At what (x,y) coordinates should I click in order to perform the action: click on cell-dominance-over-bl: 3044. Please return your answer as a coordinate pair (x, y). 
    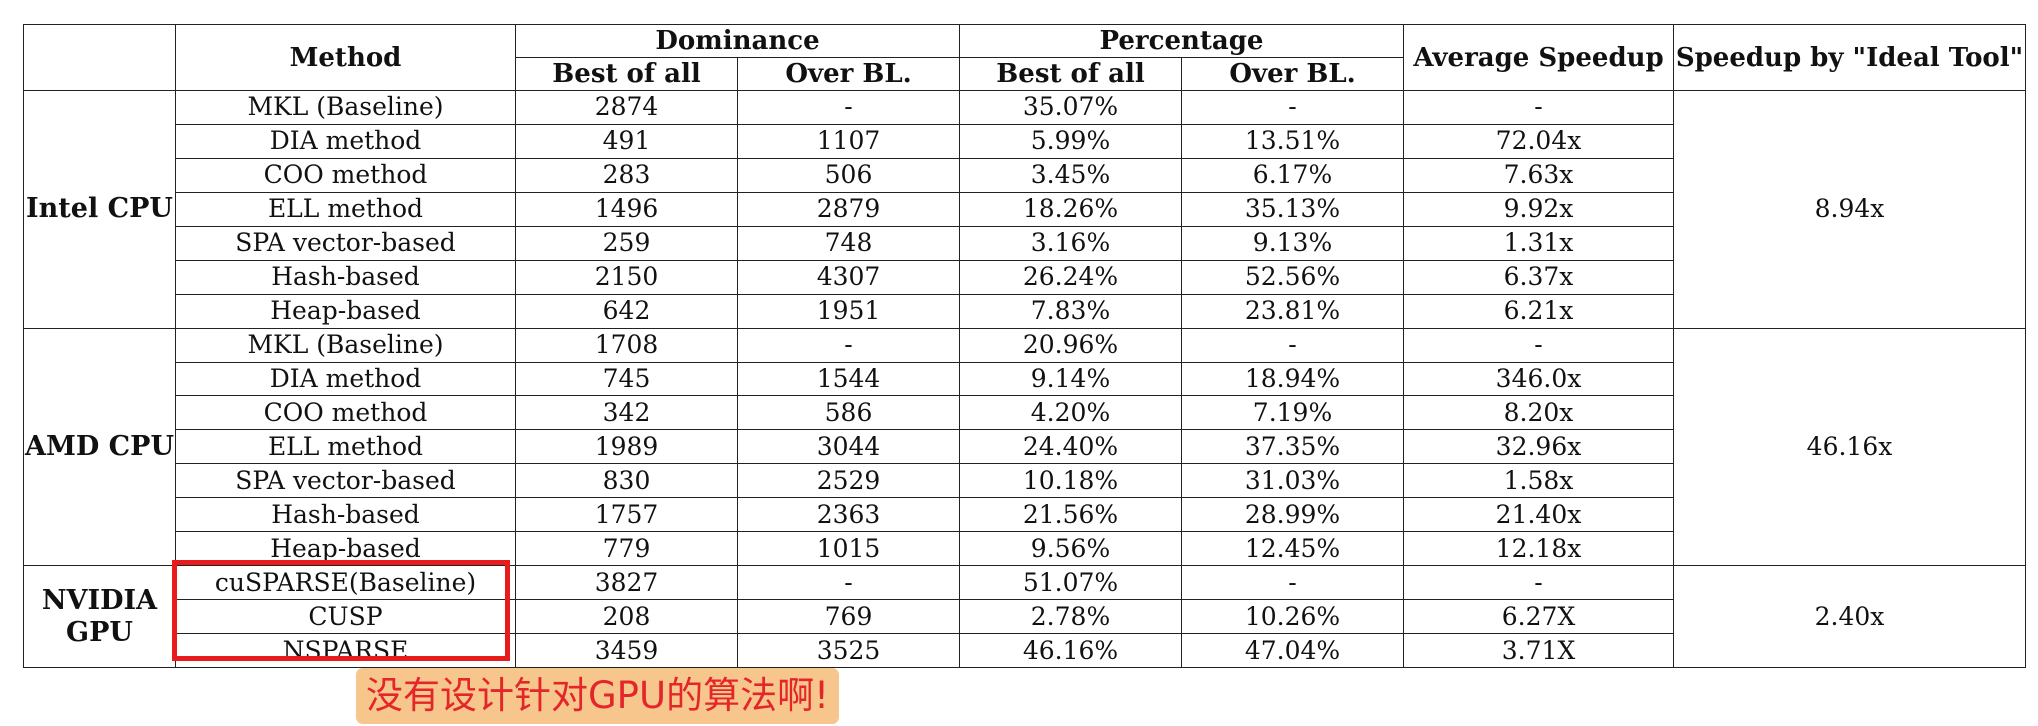
    Looking at the image, I should click on (848, 447).